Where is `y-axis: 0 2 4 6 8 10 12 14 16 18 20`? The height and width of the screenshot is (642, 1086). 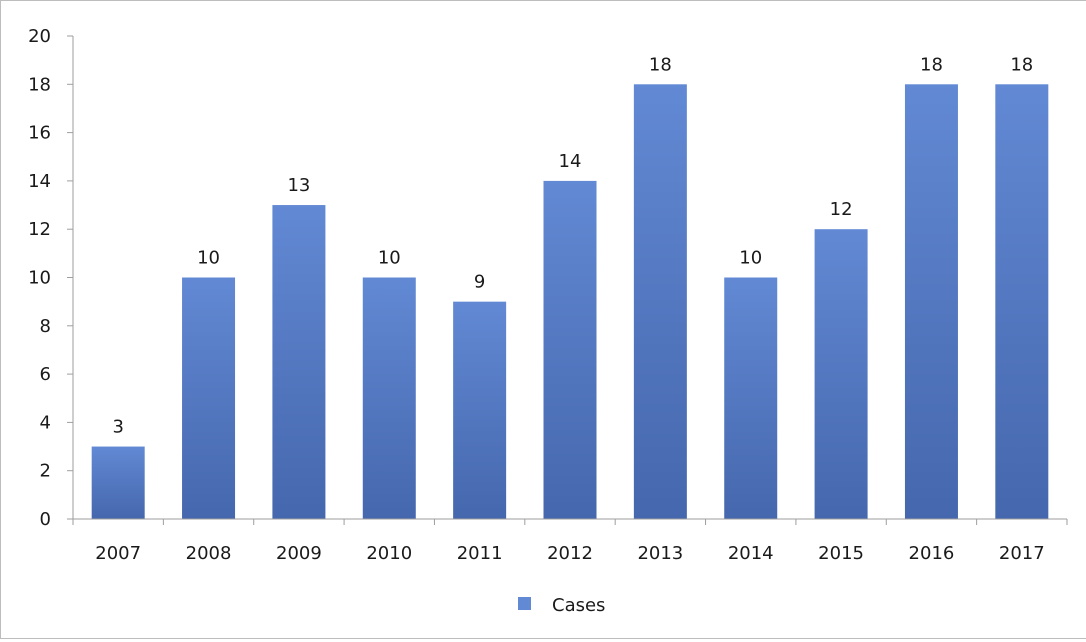 y-axis: 0 2 4 6 8 10 12 14 16 18 20 is located at coordinates (51, 278).